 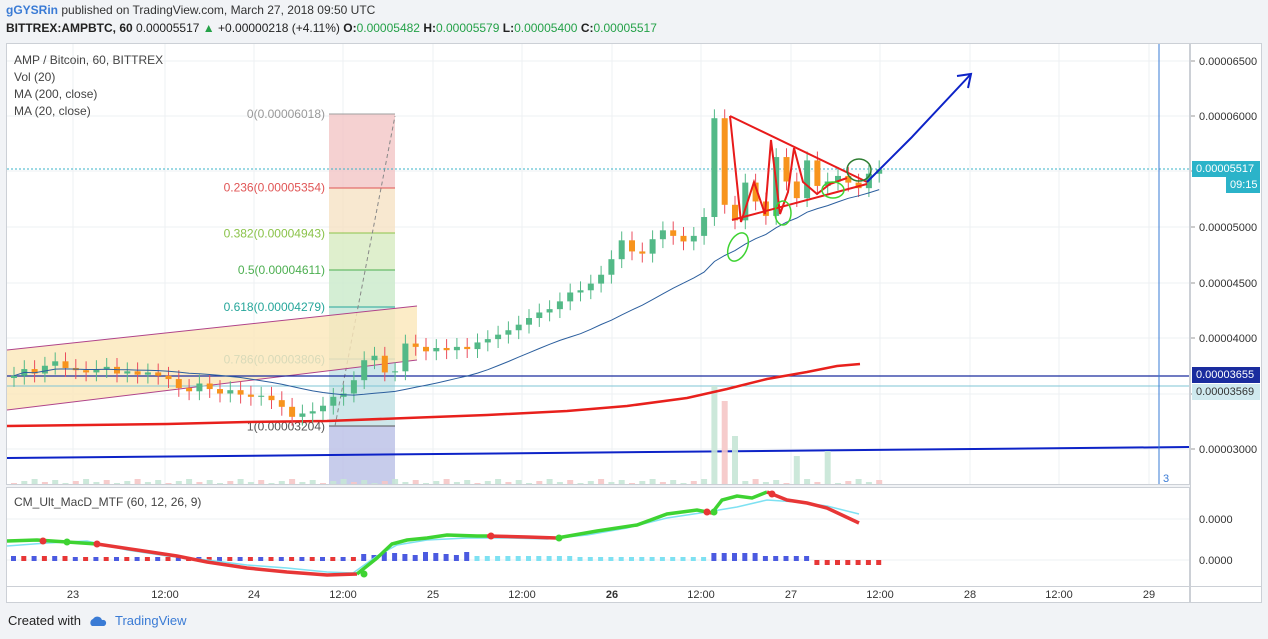 What do you see at coordinates (1149, 595) in the screenshot?
I see `x-tick-label: 29` at bounding box center [1149, 595].